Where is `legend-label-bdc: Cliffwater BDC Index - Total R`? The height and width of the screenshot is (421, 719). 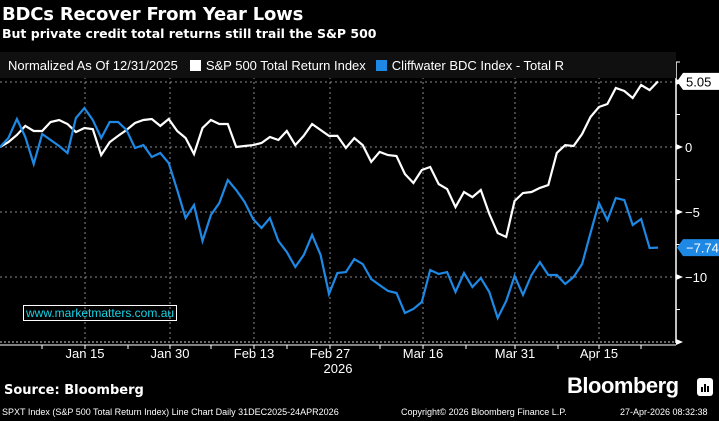 legend-label-bdc: Cliffwater BDC Index - Total R is located at coordinates (477, 65).